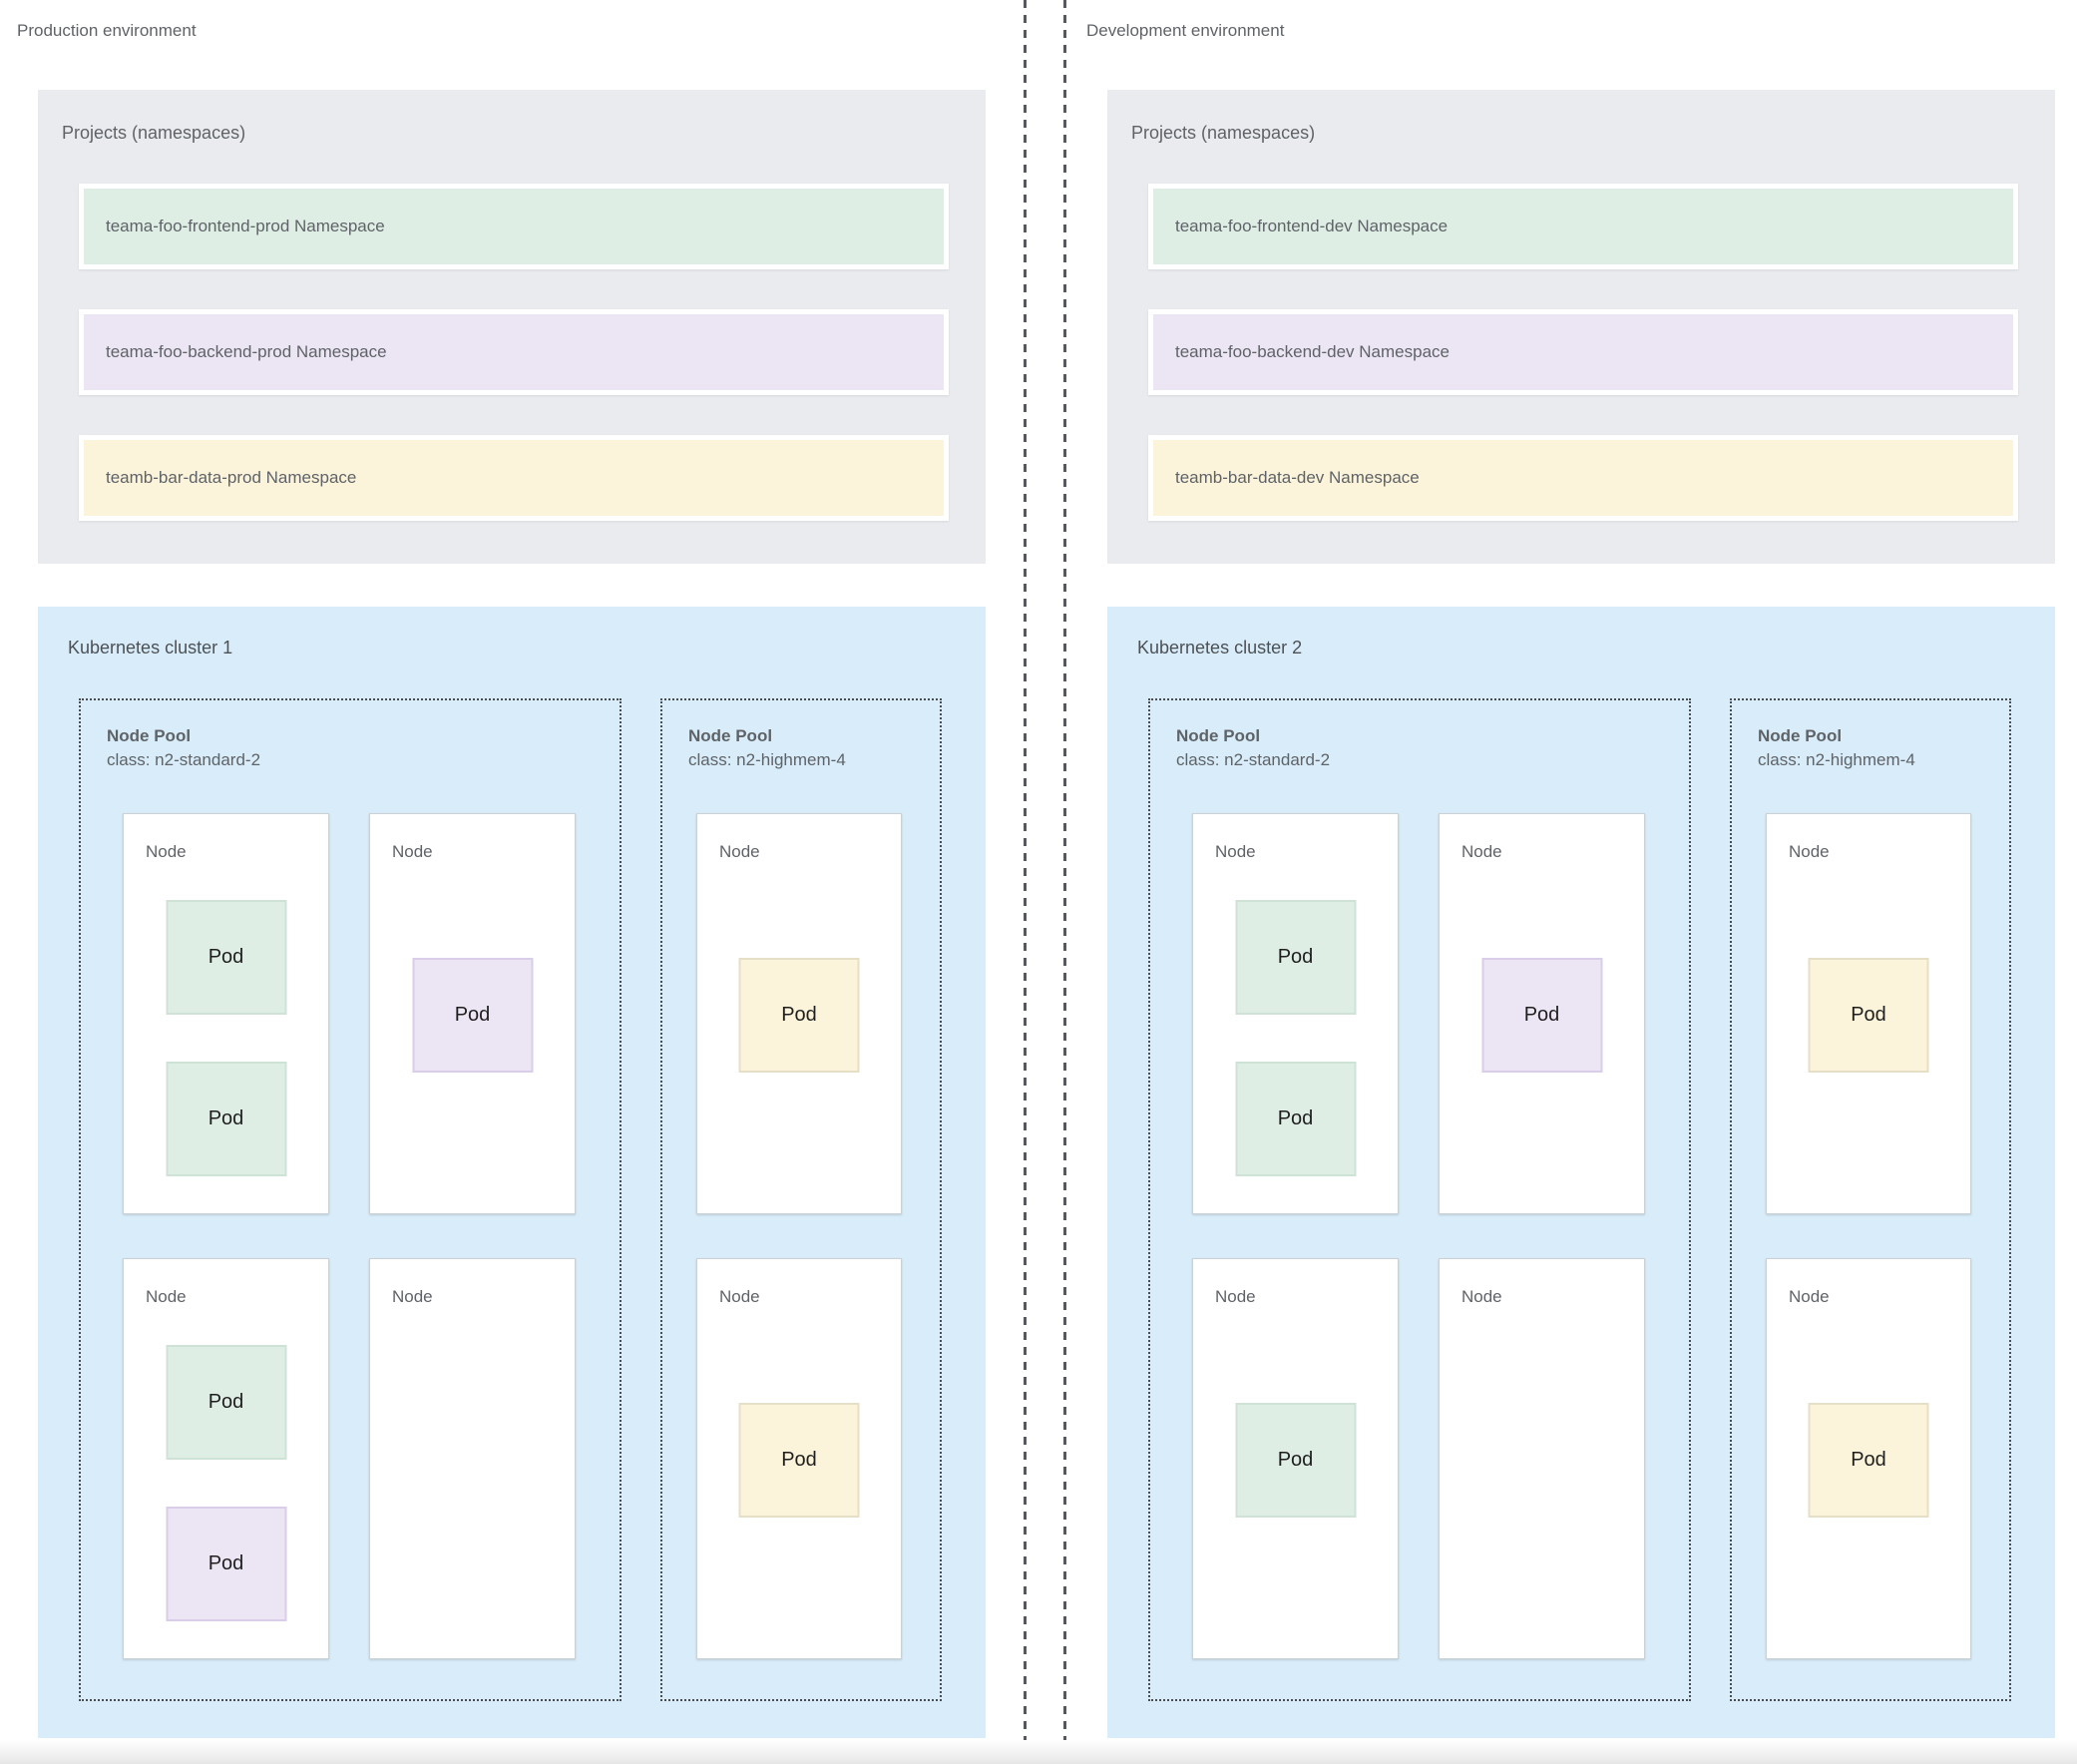 The height and width of the screenshot is (1764, 2077). I want to click on namespace-bar-frontend-prod: teama-foo-frontend-prod Namespace, so click(514, 226).